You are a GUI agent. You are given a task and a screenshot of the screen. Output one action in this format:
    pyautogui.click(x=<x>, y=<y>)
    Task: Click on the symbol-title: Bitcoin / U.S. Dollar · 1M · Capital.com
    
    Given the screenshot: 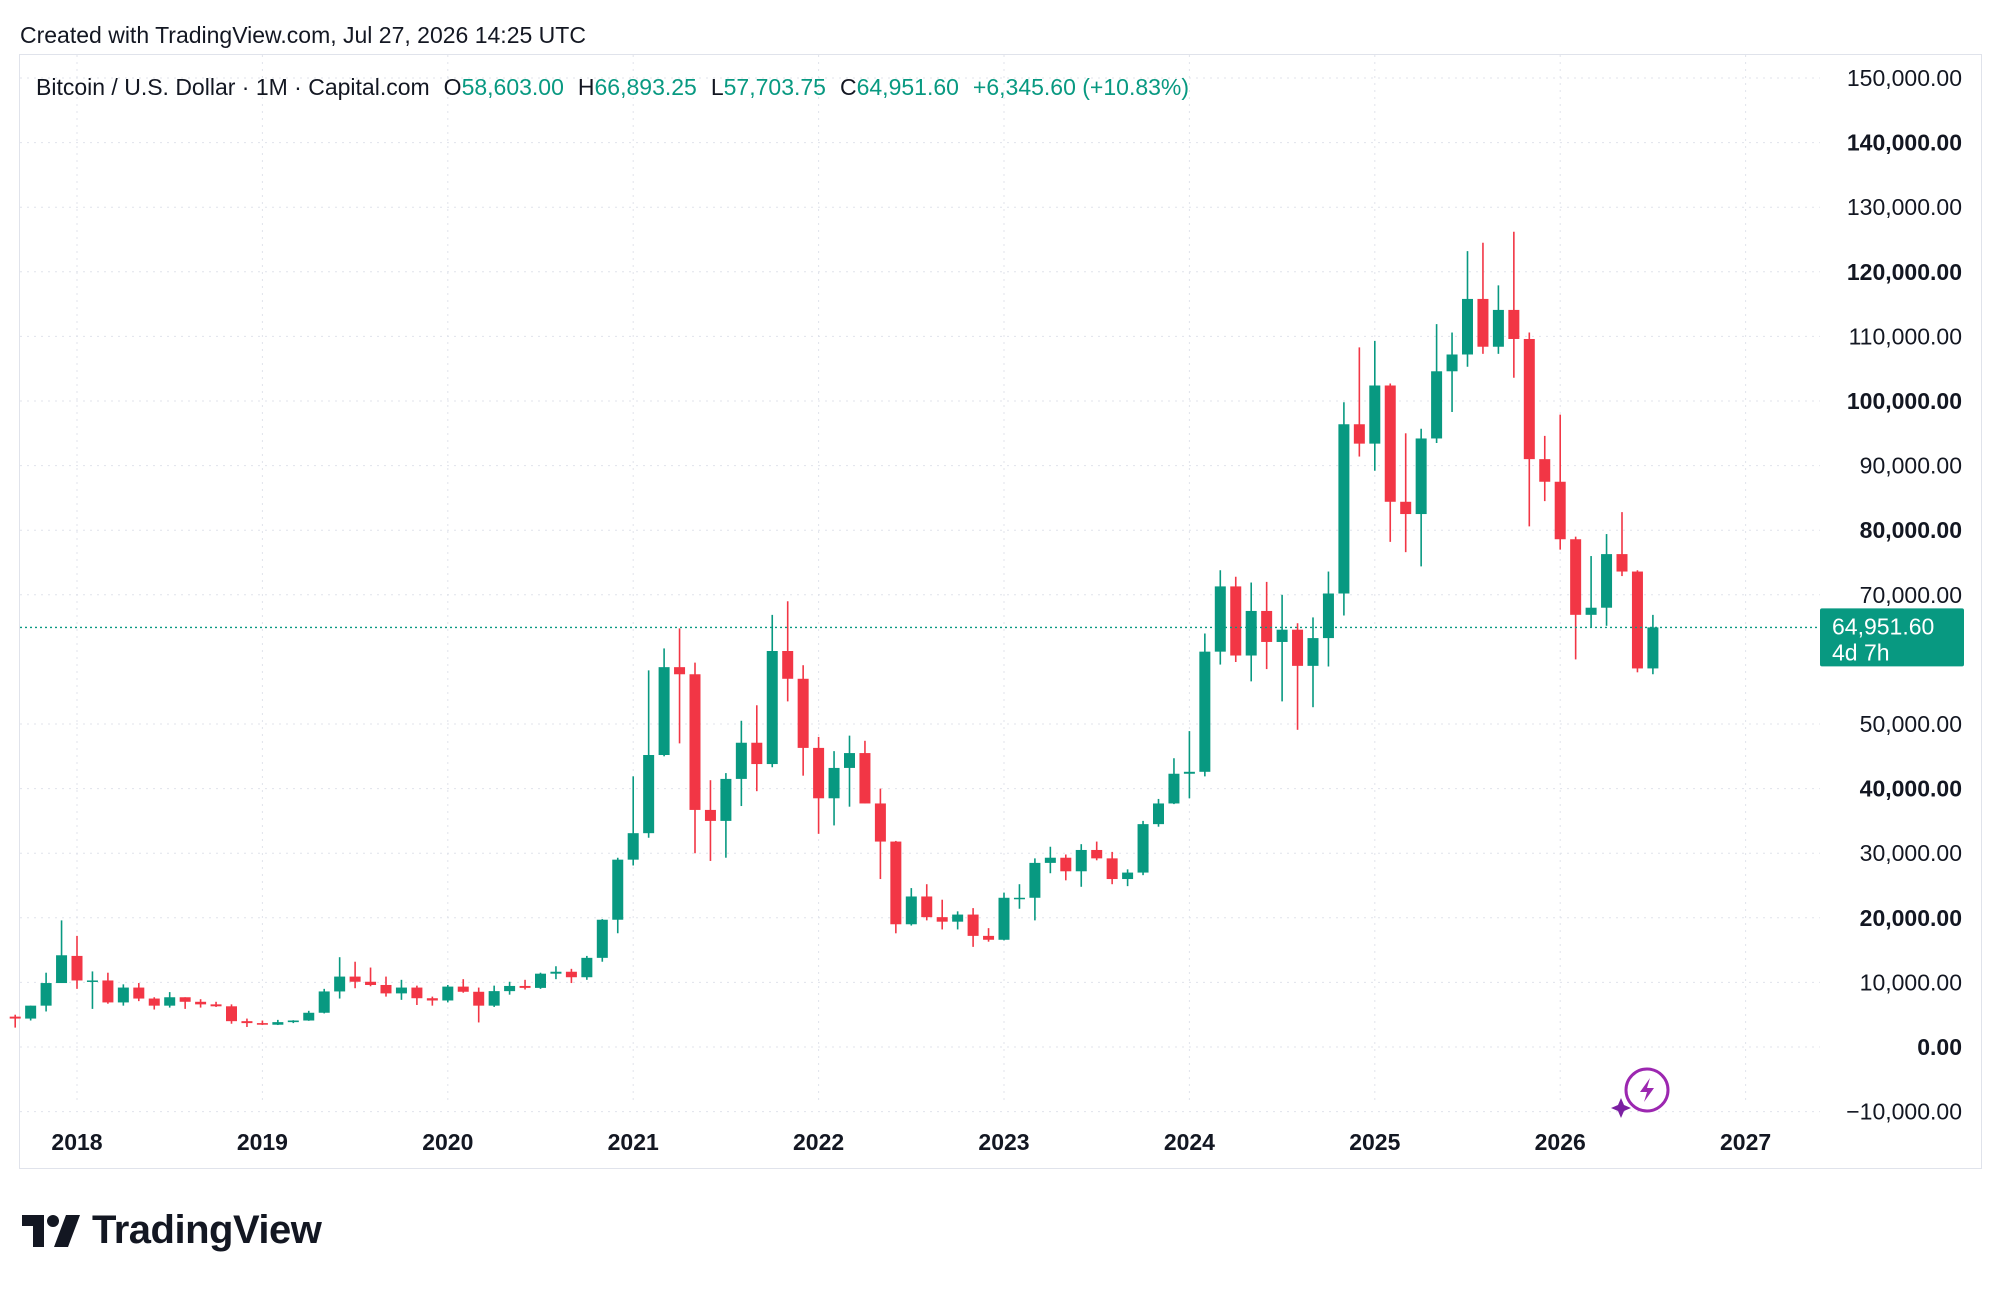 What is the action you would take?
    pyautogui.click(x=233, y=87)
    